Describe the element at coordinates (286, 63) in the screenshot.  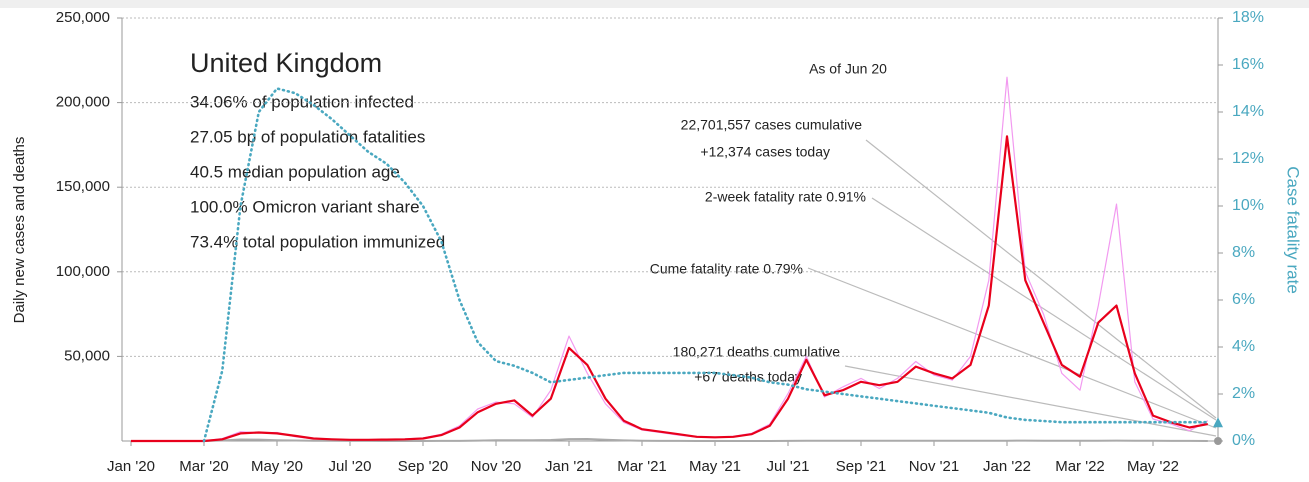
I see `chart-title: United Kingdom` at that location.